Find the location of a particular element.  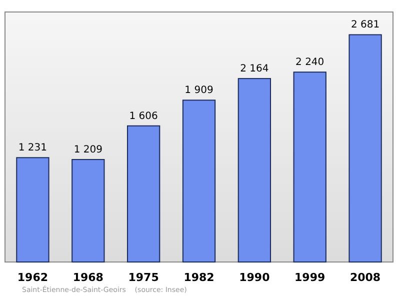

data-label: 1 606 is located at coordinates (143, 116).